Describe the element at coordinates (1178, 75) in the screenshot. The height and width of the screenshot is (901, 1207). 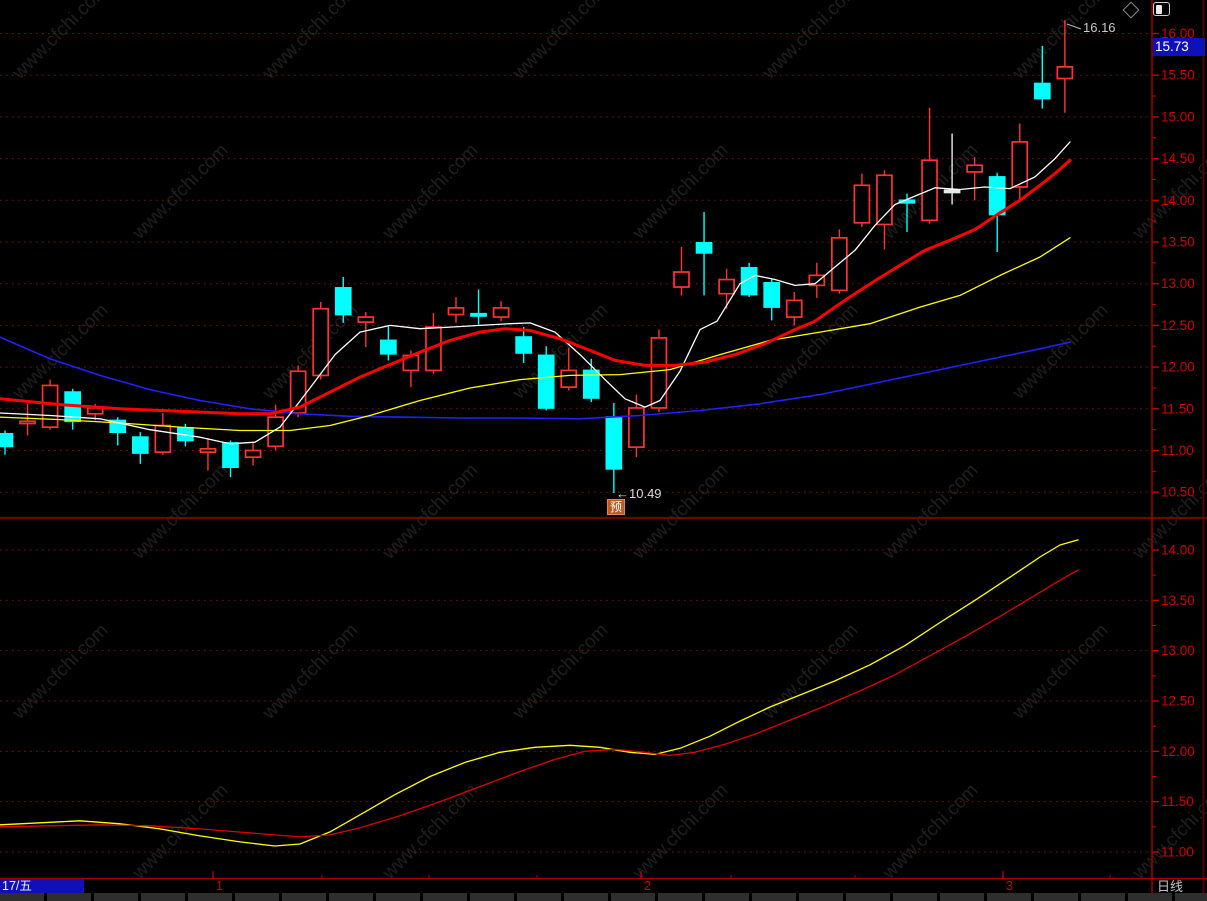
I see `svg-text: 15.50` at that location.